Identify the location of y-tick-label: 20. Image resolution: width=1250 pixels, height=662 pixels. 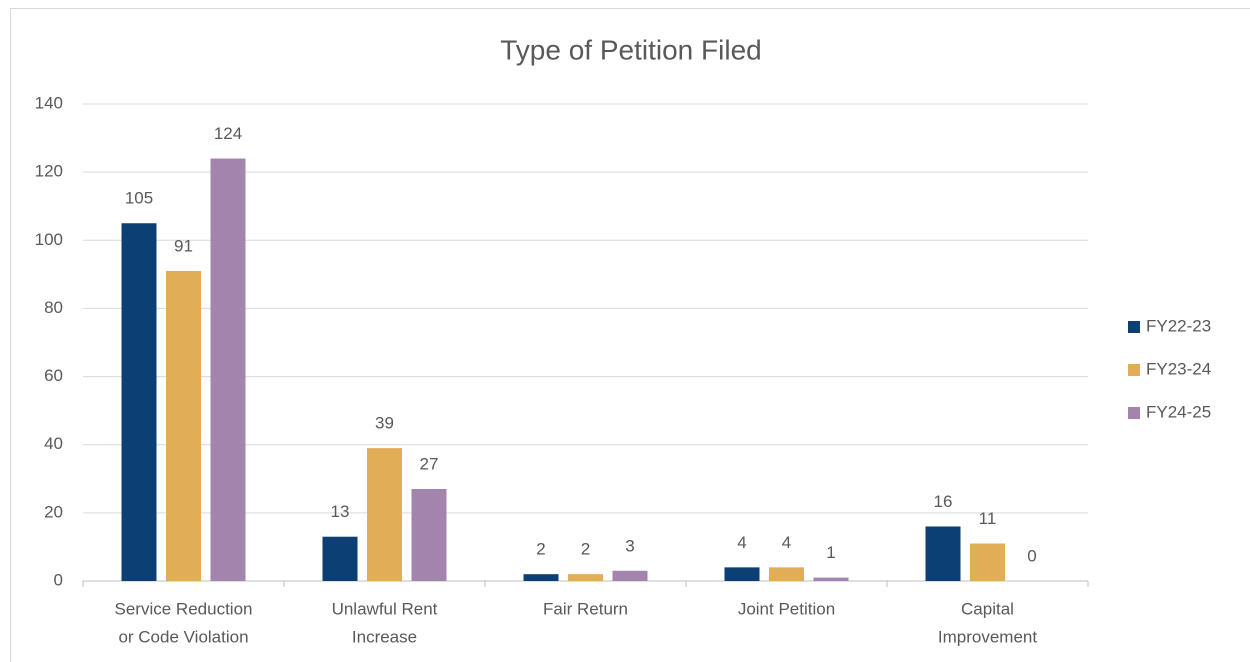
(53, 511).